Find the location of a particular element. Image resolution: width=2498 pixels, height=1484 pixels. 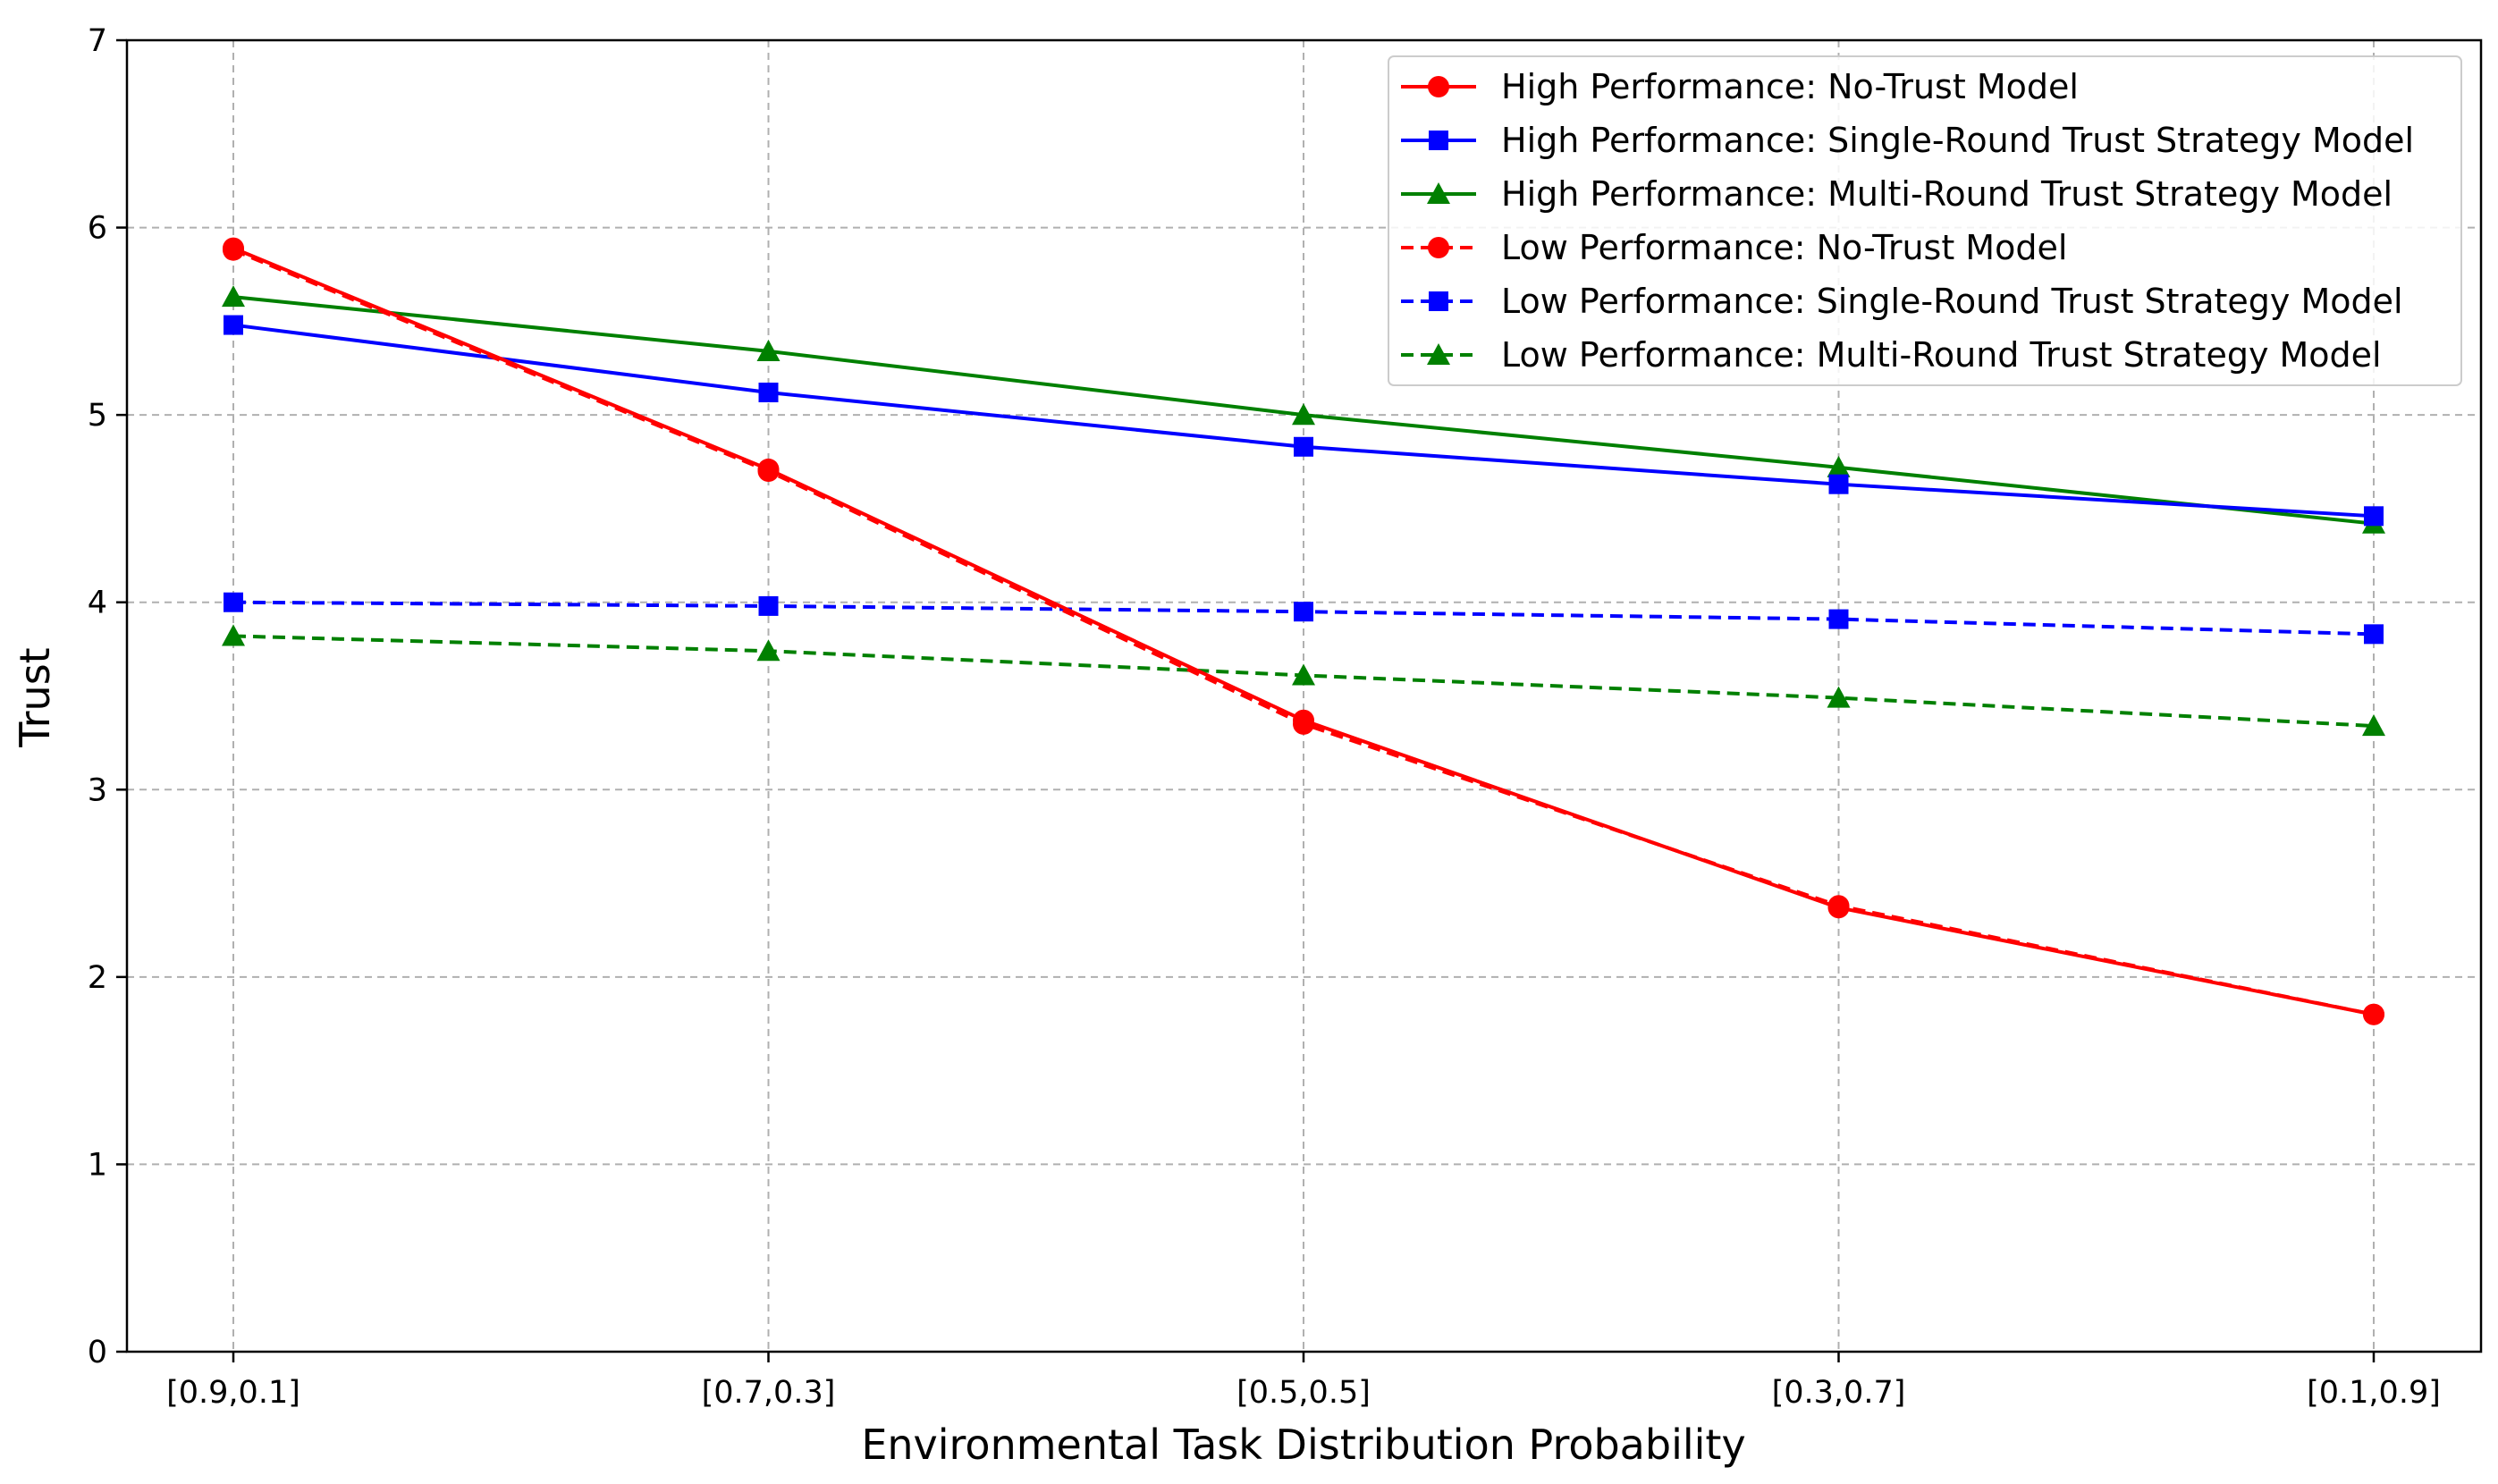

legend-box is located at coordinates (1925, 220).